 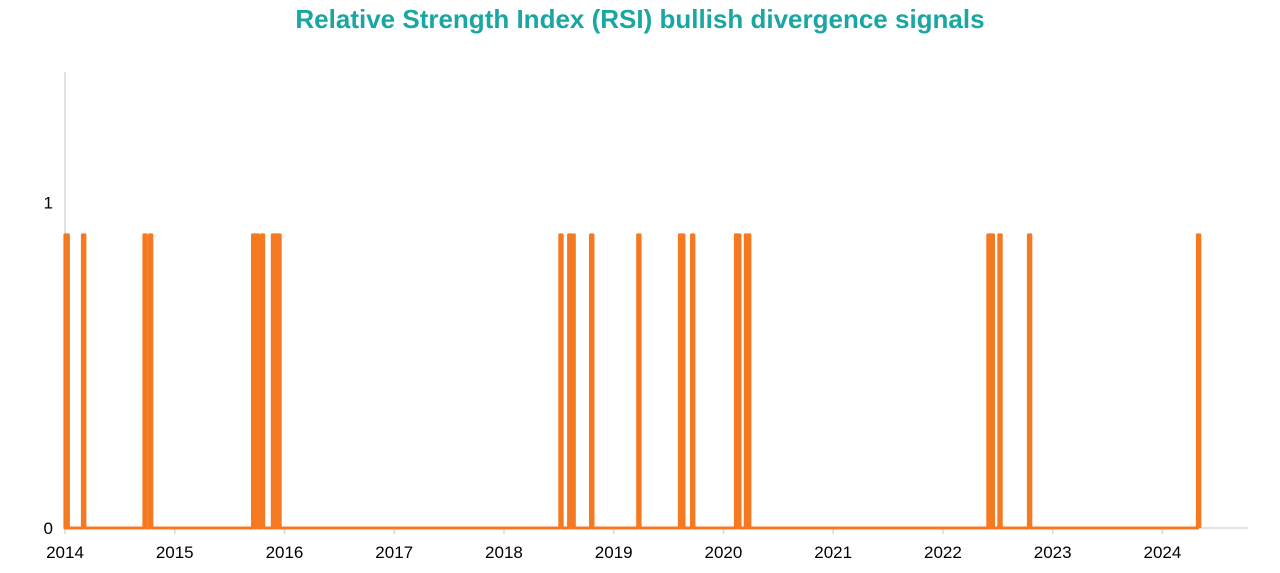 What do you see at coordinates (943, 552) in the screenshot?
I see `x-tick-label: 2022` at bounding box center [943, 552].